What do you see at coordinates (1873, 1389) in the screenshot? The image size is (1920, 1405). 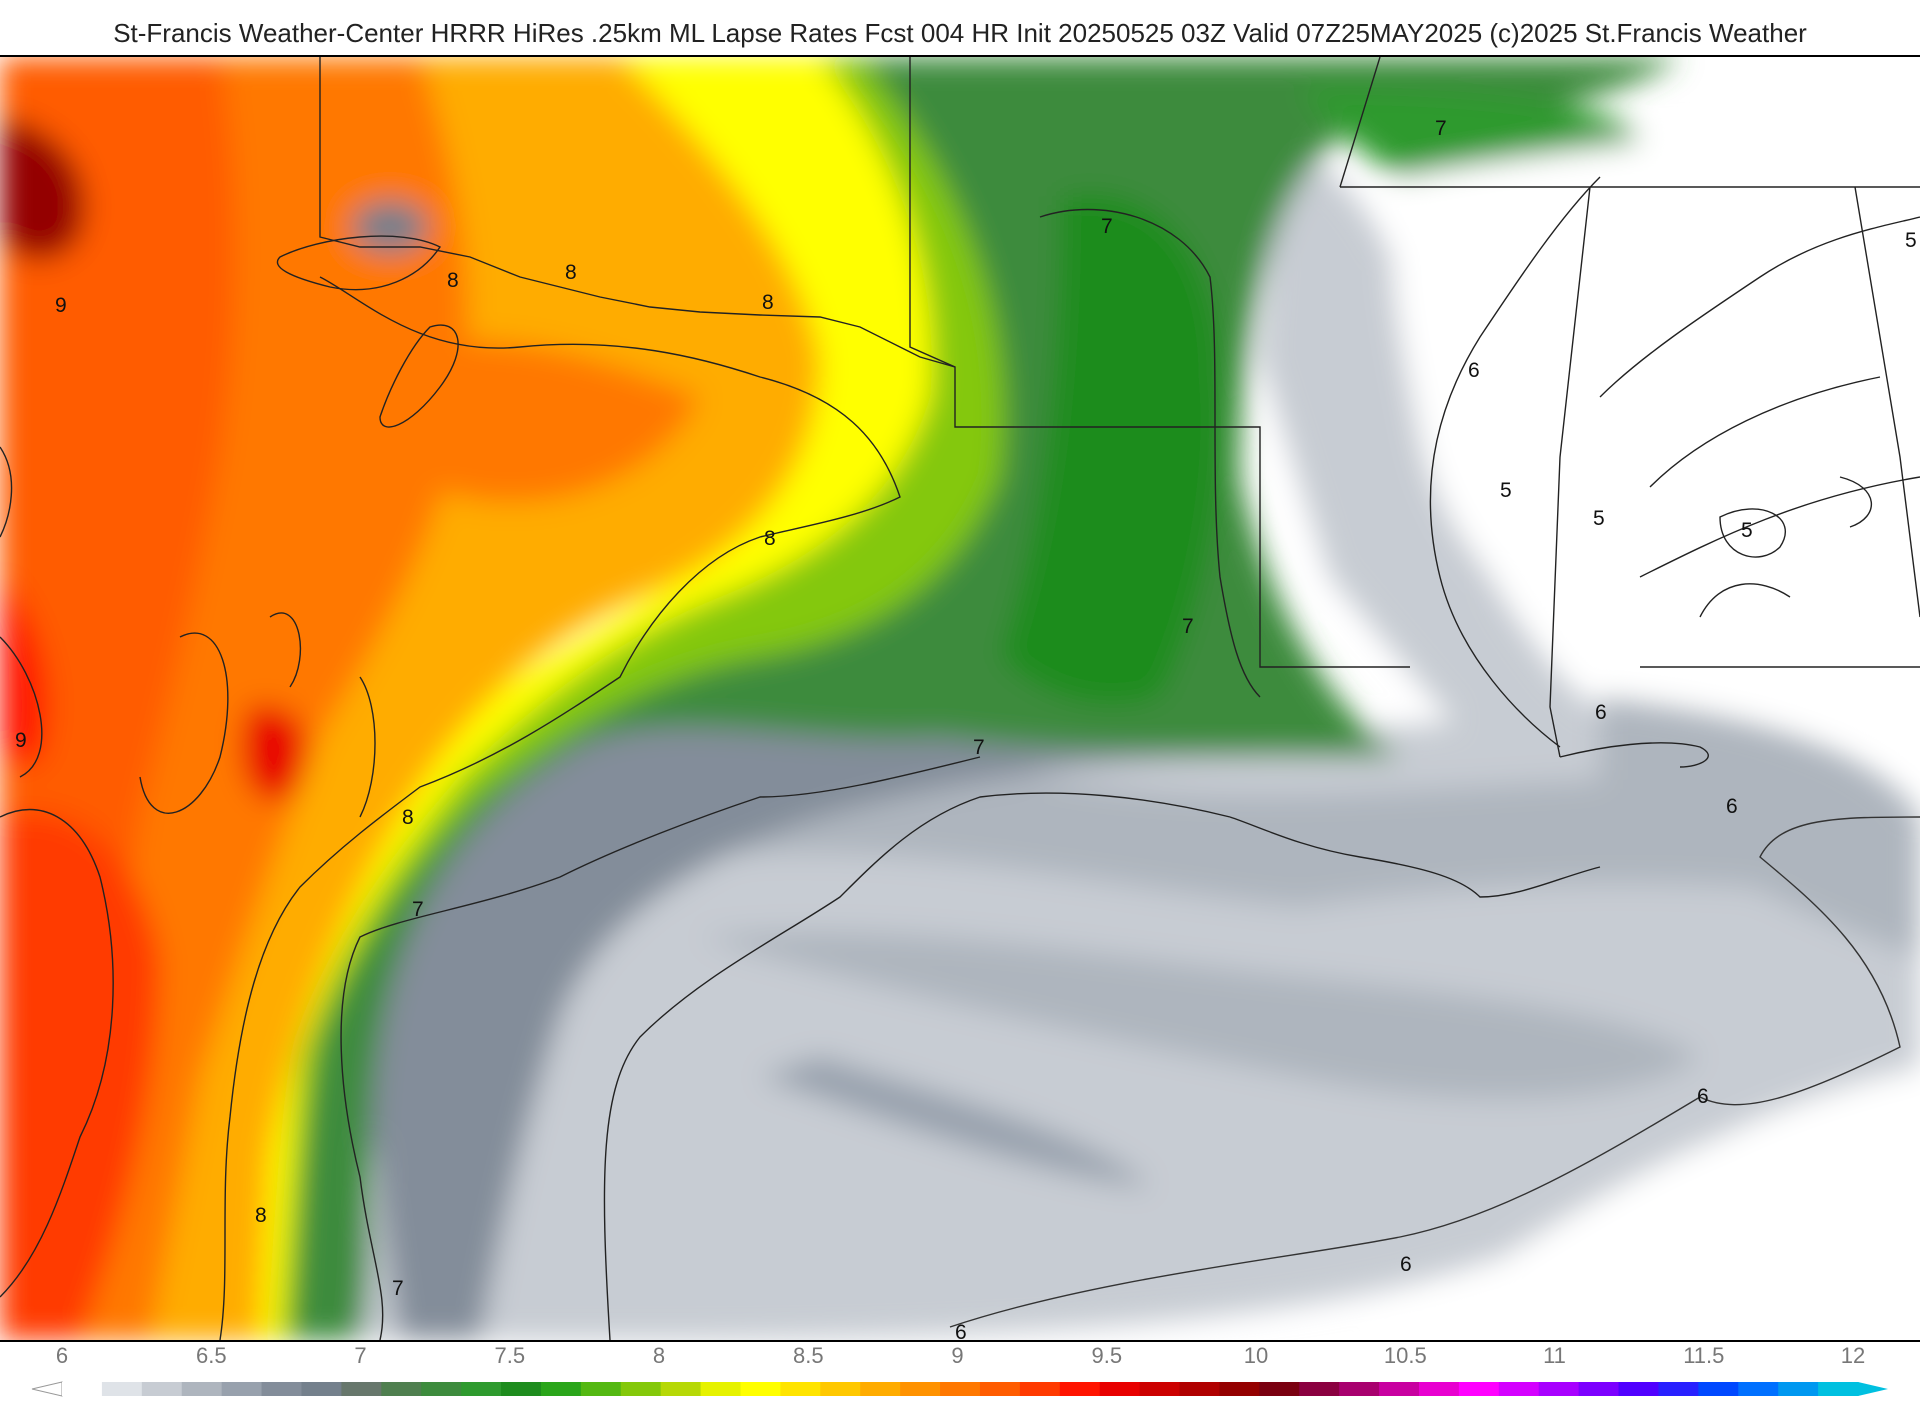 I see `colorbar-arrow-right` at bounding box center [1873, 1389].